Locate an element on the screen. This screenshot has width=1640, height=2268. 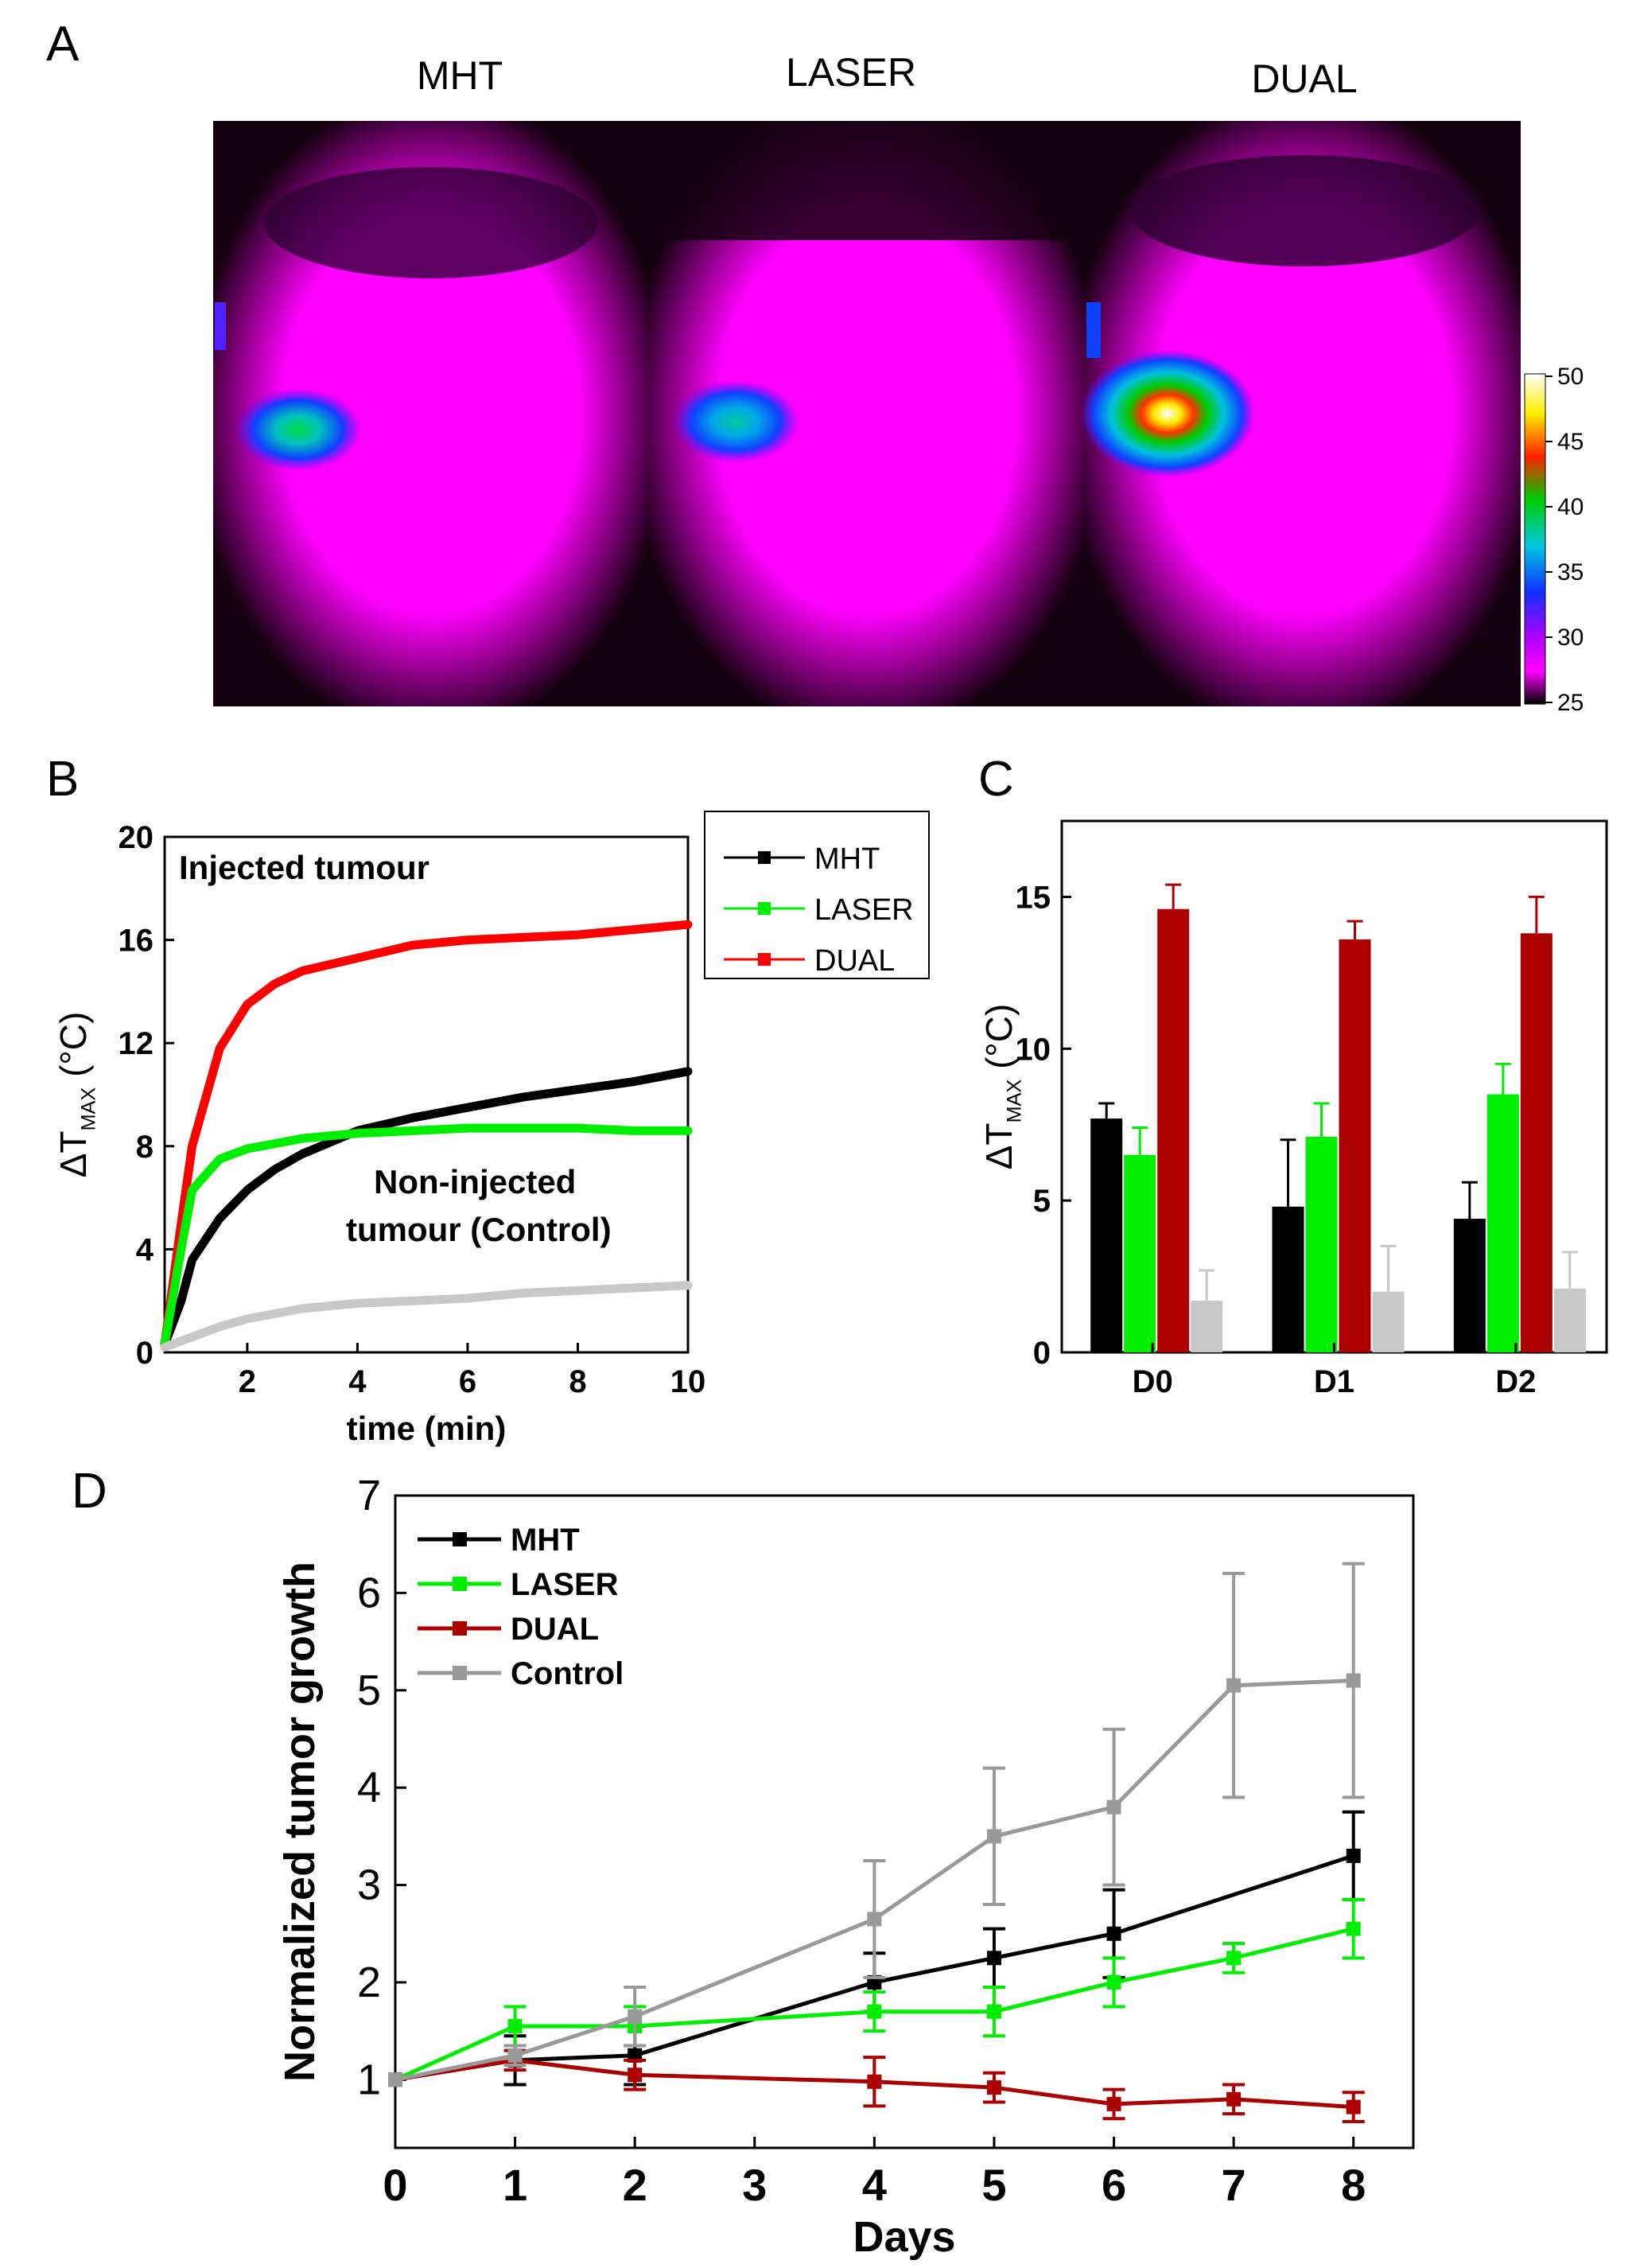
chart-c: 0 5 10 15 ΔTMAX (°C) D0 D1 D2 is located at coordinates (1293, 1109).